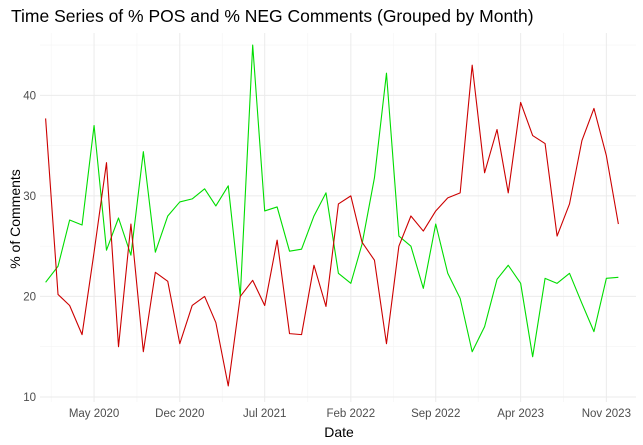 This screenshot has width=643, height=445. Describe the element at coordinates (520, 414) in the screenshot. I see `x-tick-label: Apr 2023` at that location.